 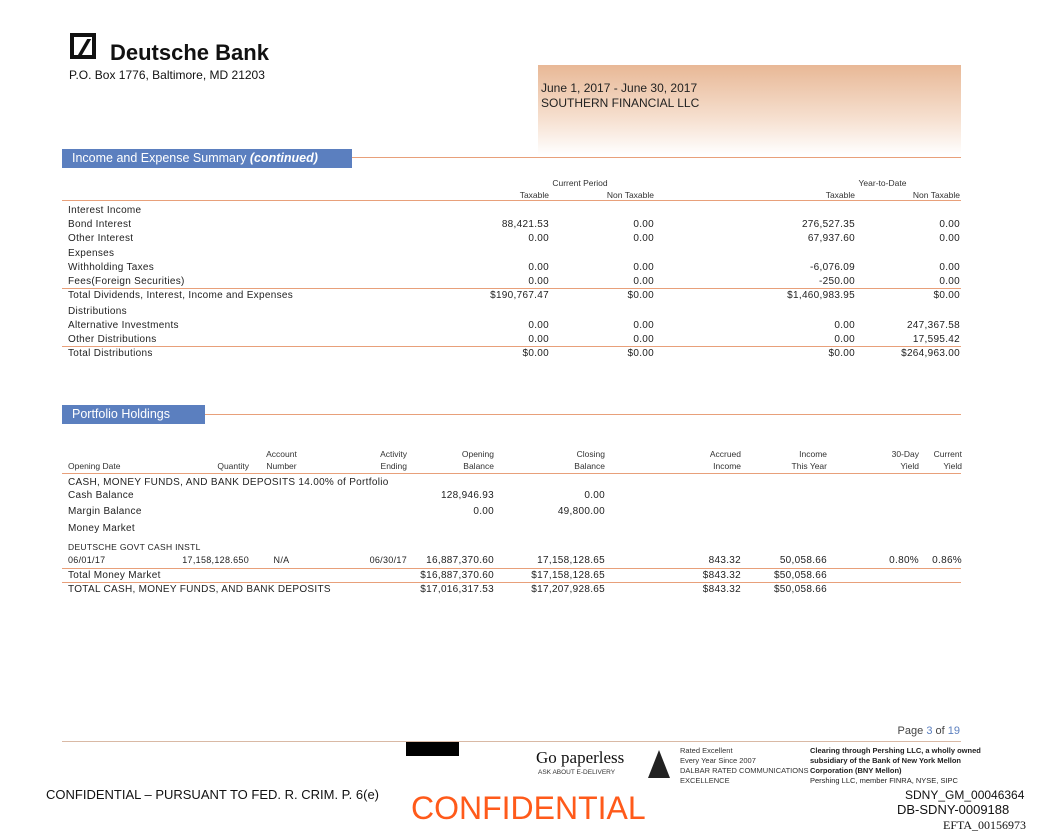 I want to click on column-header: Opening, so click(x=477, y=454).